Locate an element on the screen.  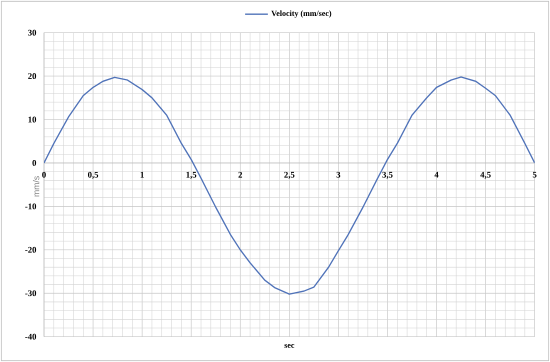
x-axis-title: sec is located at coordinates (289, 346).